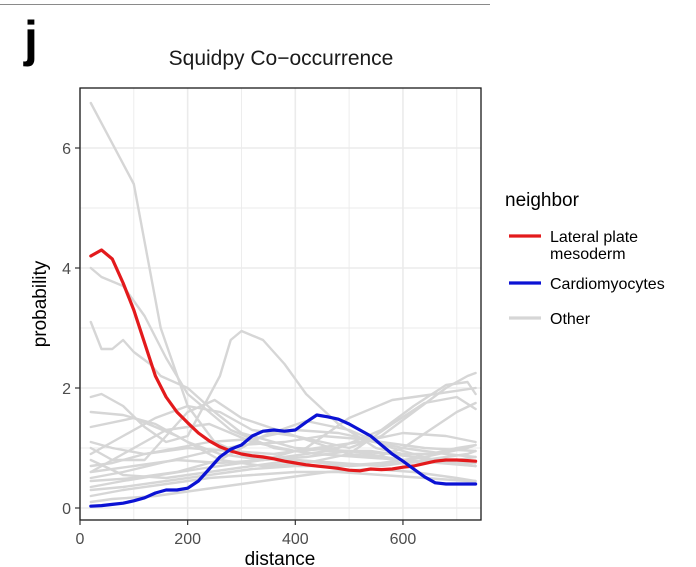  I want to click on x-tick-label: 600, so click(403, 539).